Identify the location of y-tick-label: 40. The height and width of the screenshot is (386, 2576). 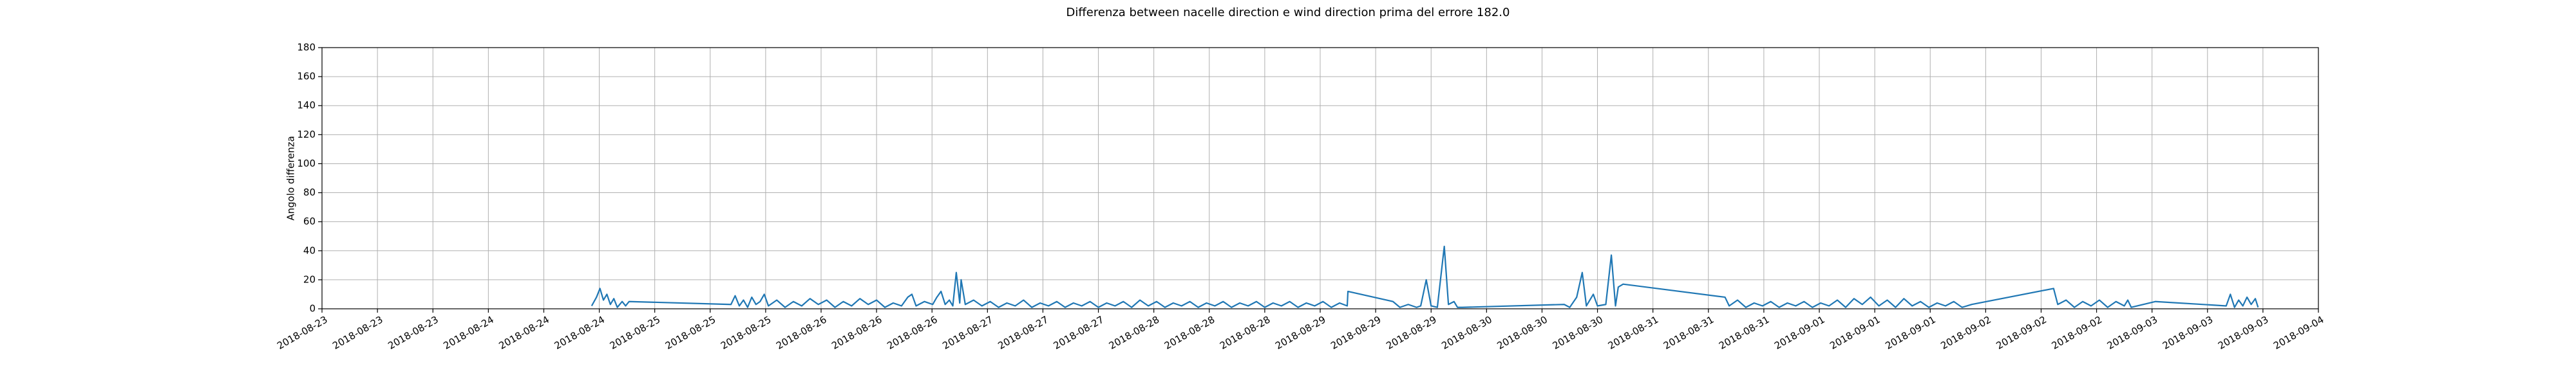
(309, 250).